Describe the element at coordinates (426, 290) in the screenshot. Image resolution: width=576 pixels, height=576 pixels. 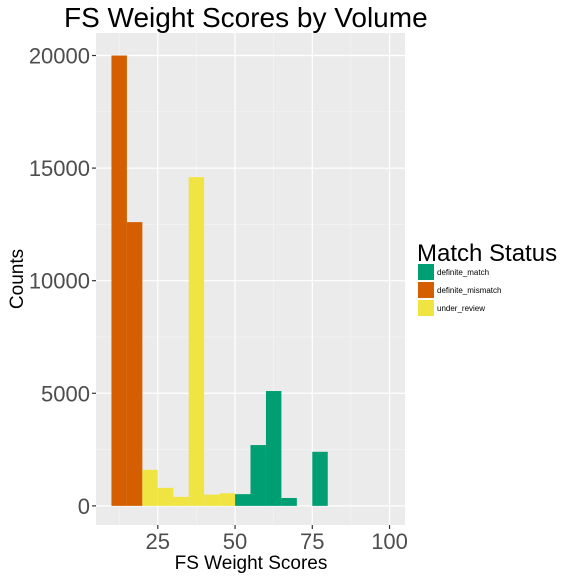
I see `legend-key-definite_mismatch` at that location.